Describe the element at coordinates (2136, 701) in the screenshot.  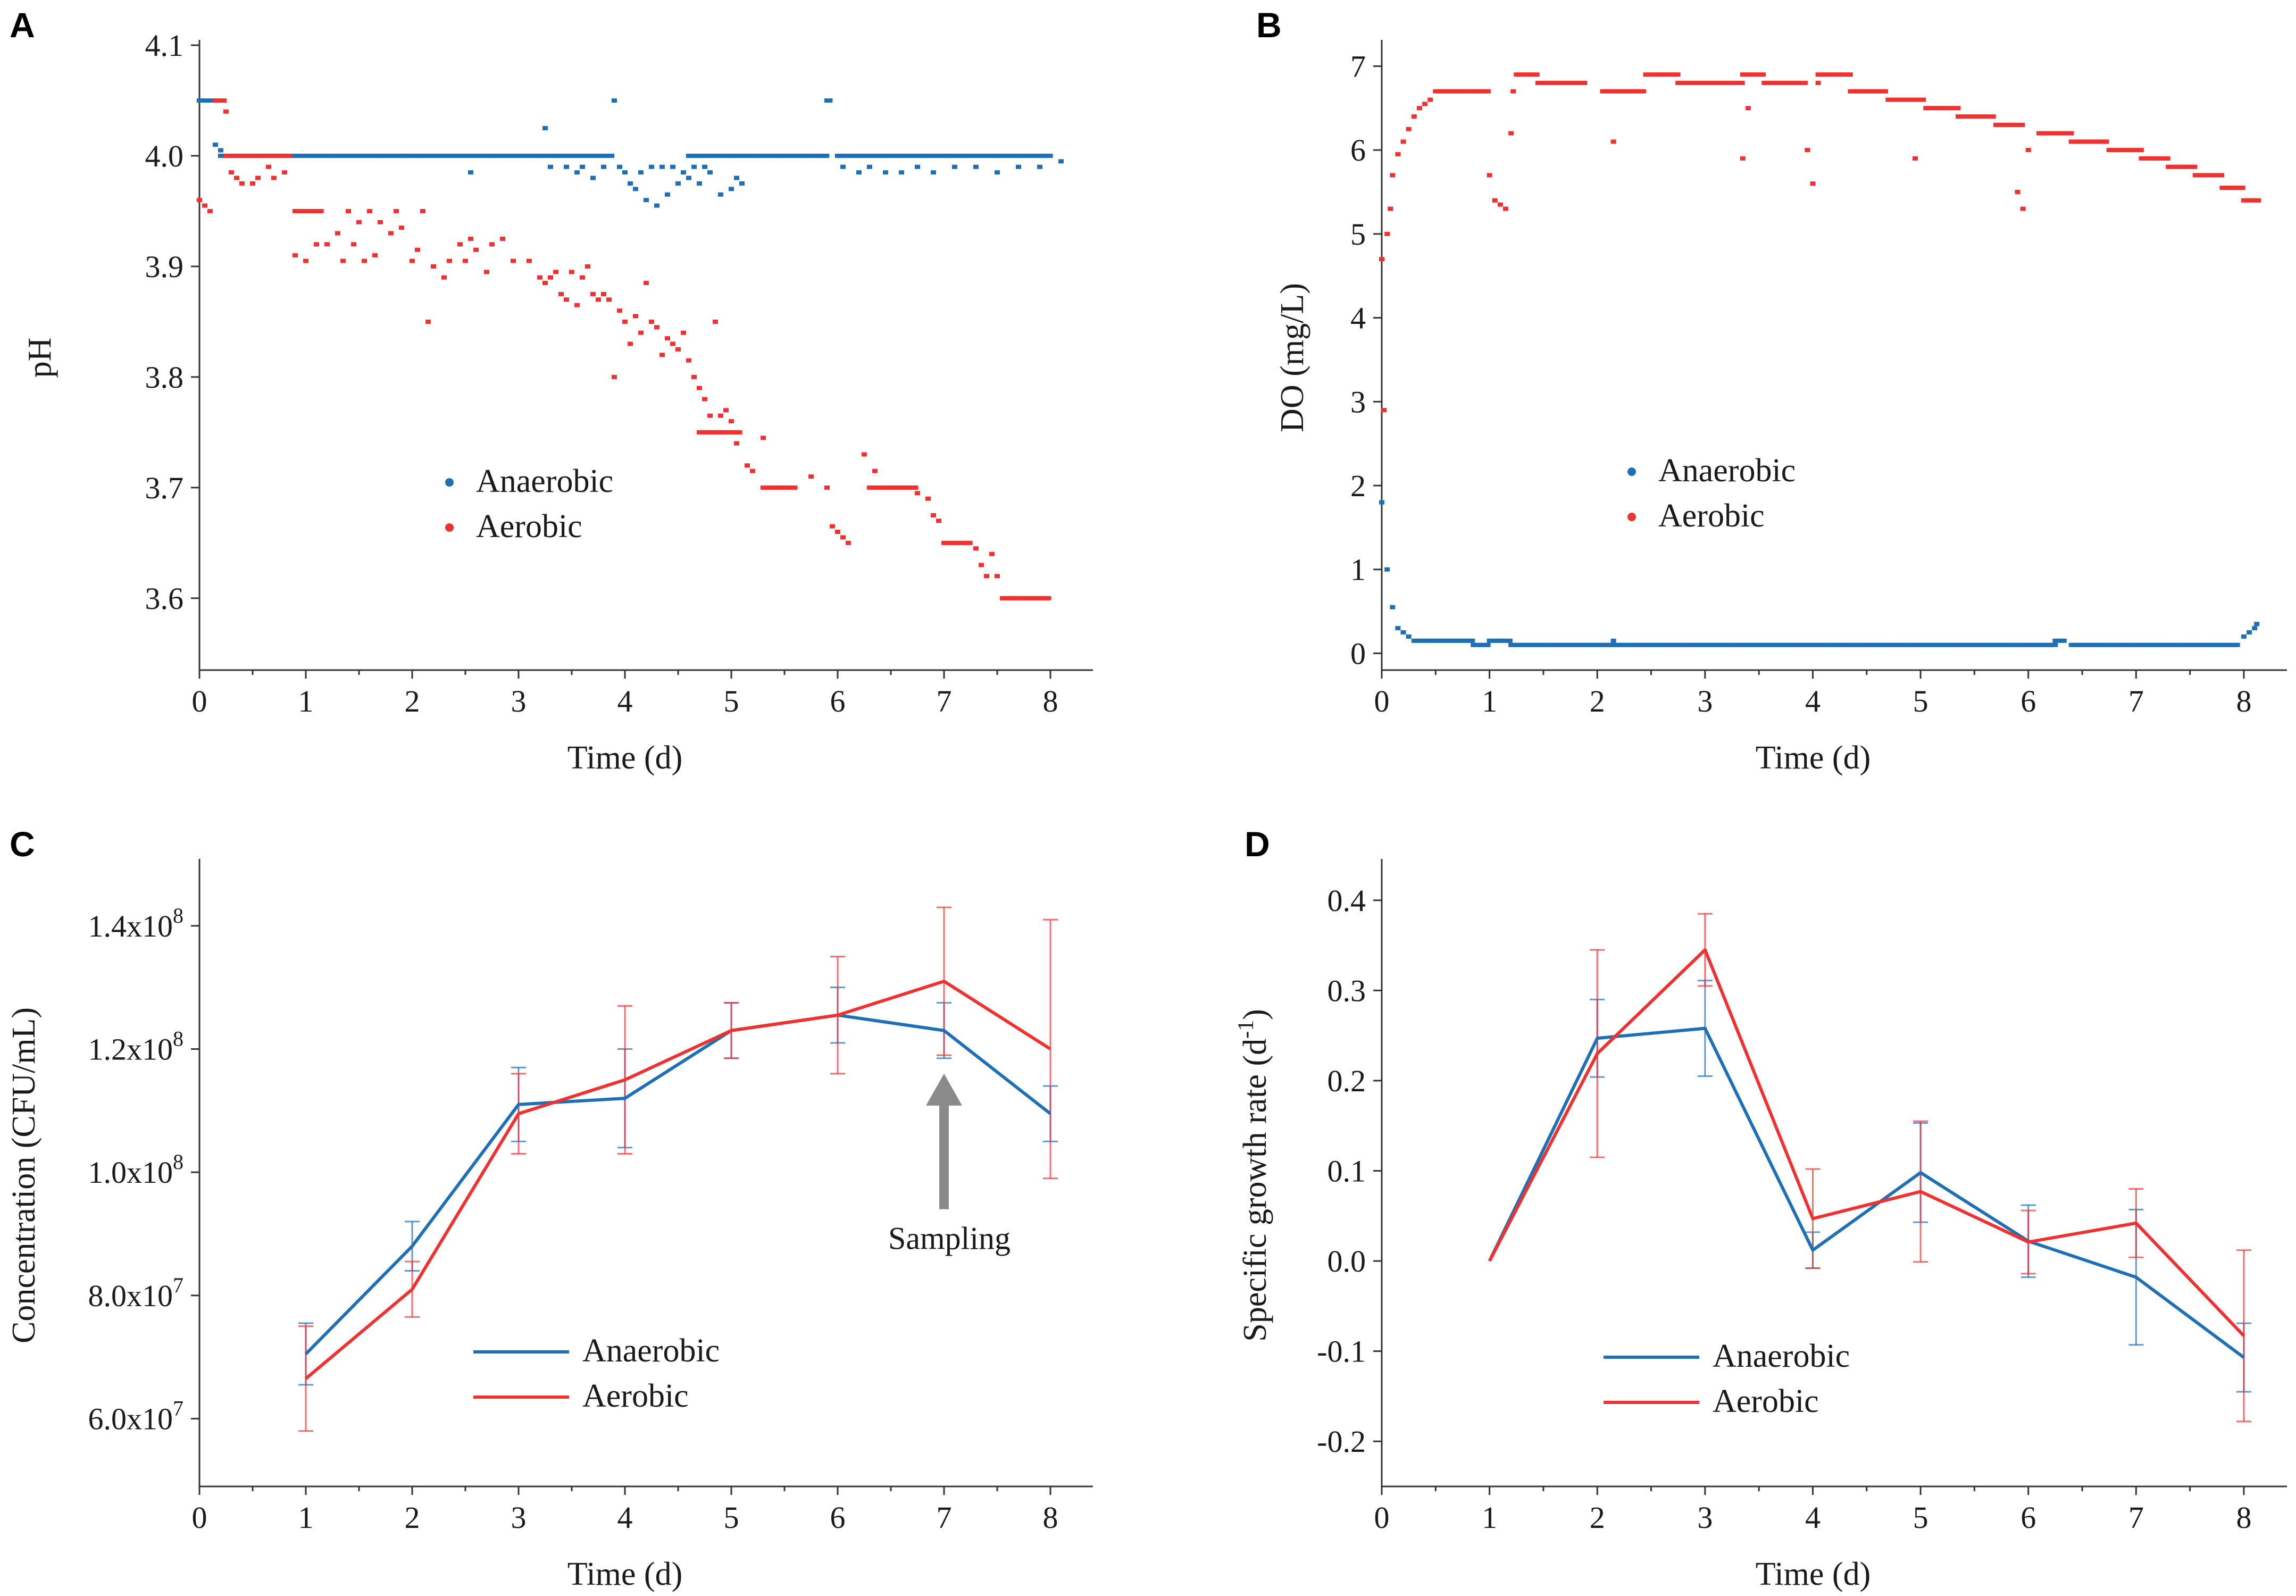
I see `x-tick-label: 7` at that location.